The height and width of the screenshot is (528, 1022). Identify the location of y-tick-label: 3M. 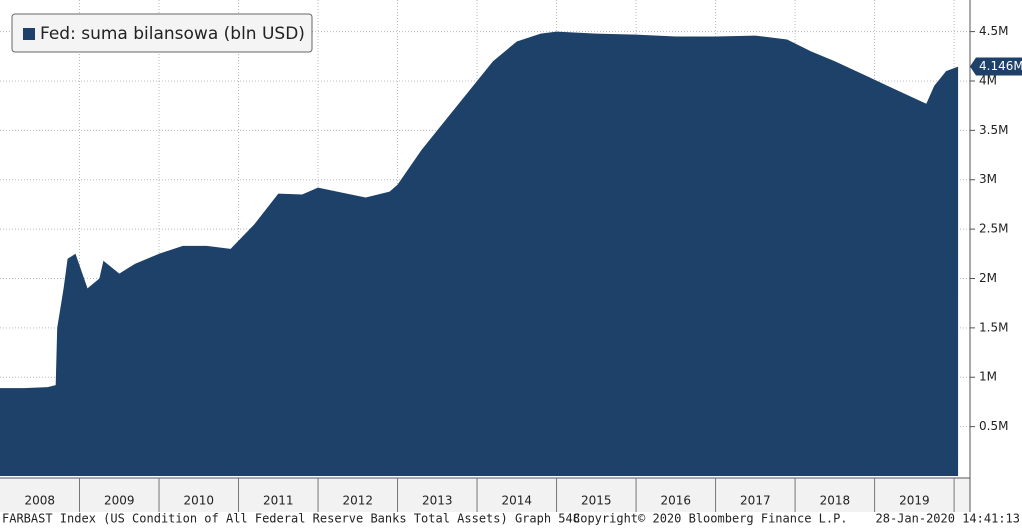
(988, 179).